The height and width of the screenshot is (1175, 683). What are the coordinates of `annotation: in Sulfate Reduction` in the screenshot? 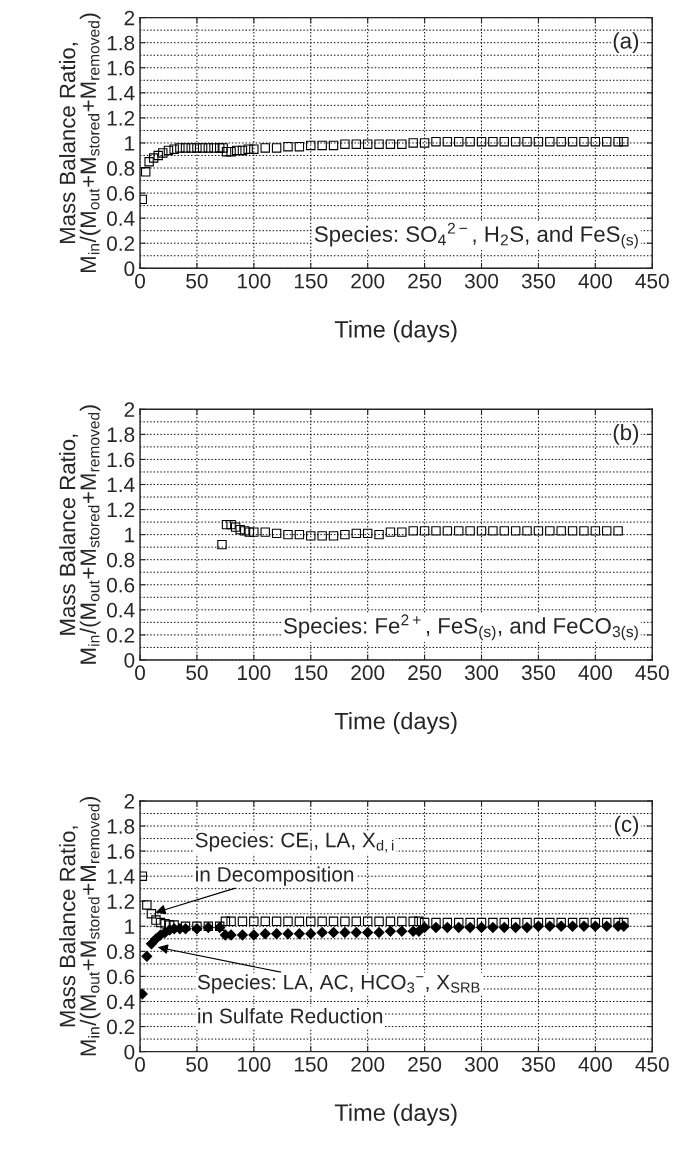 It's located at (290, 1016).